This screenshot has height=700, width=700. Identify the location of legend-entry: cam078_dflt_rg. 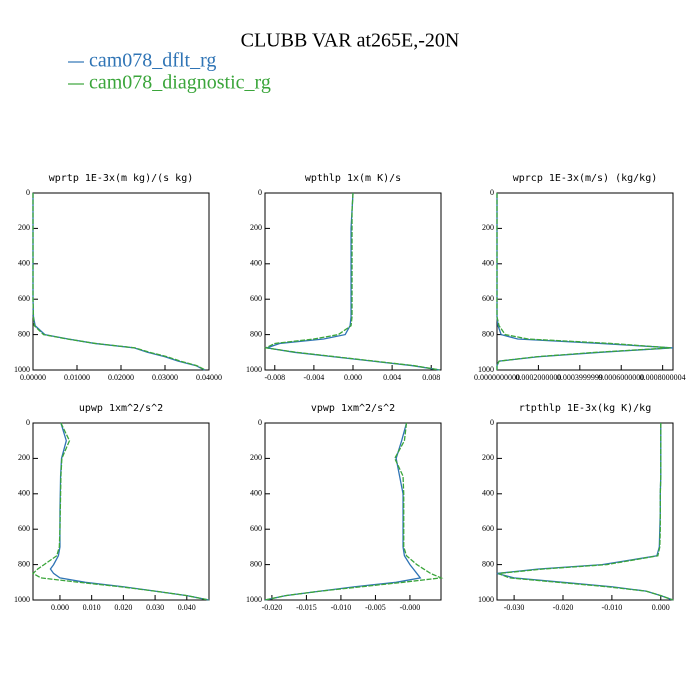
(152, 61).